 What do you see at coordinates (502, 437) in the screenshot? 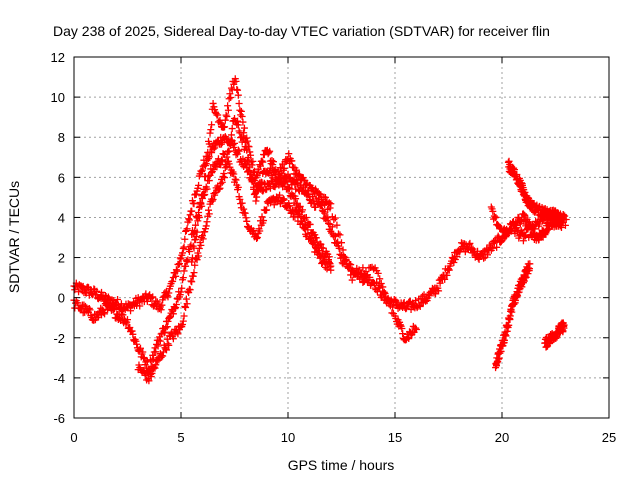
I see `x-tick-label: 20` at bounding box center [502, 437].